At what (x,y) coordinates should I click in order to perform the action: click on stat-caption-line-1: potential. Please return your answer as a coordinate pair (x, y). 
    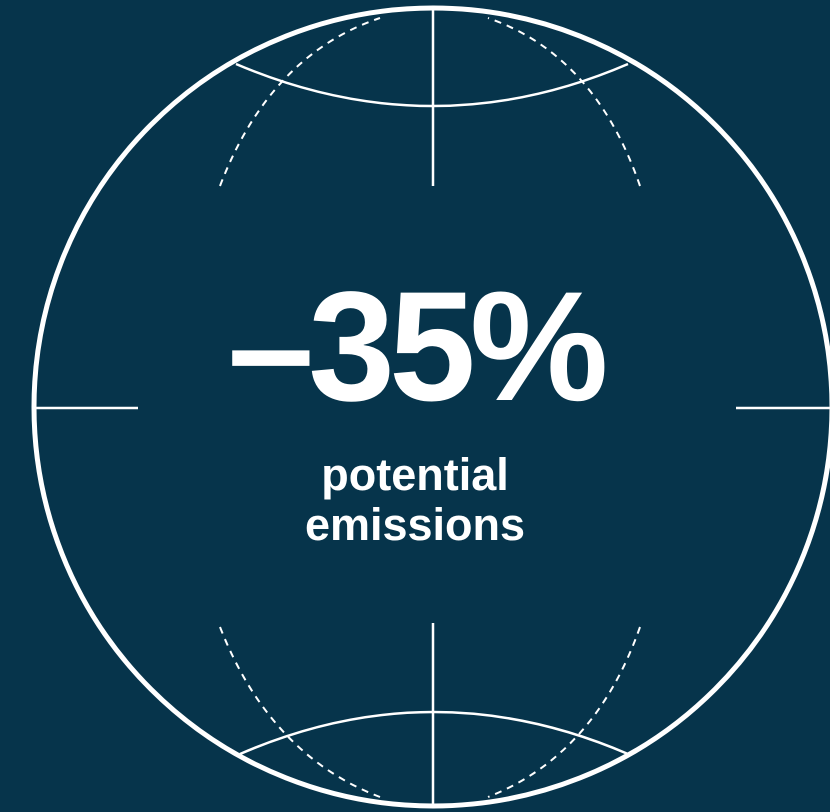
    Looking at the image, I should click on (415, 474).